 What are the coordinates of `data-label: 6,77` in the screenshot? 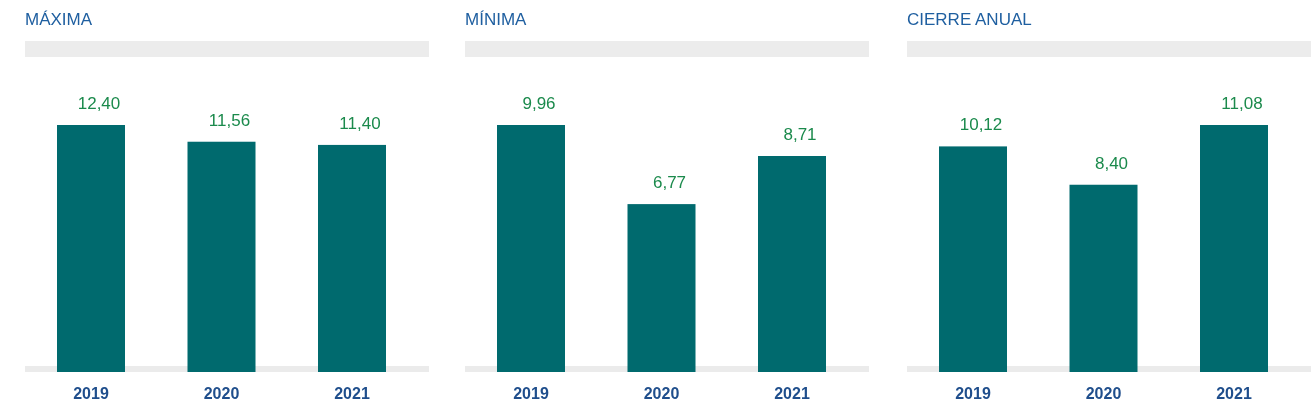 It's located at (669, 183).